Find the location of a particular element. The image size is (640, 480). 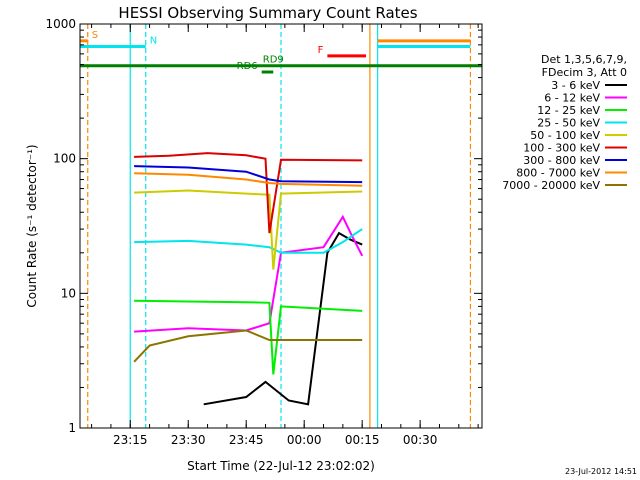

y-tick-label-10: 10 is located at coordinates (68, 293).